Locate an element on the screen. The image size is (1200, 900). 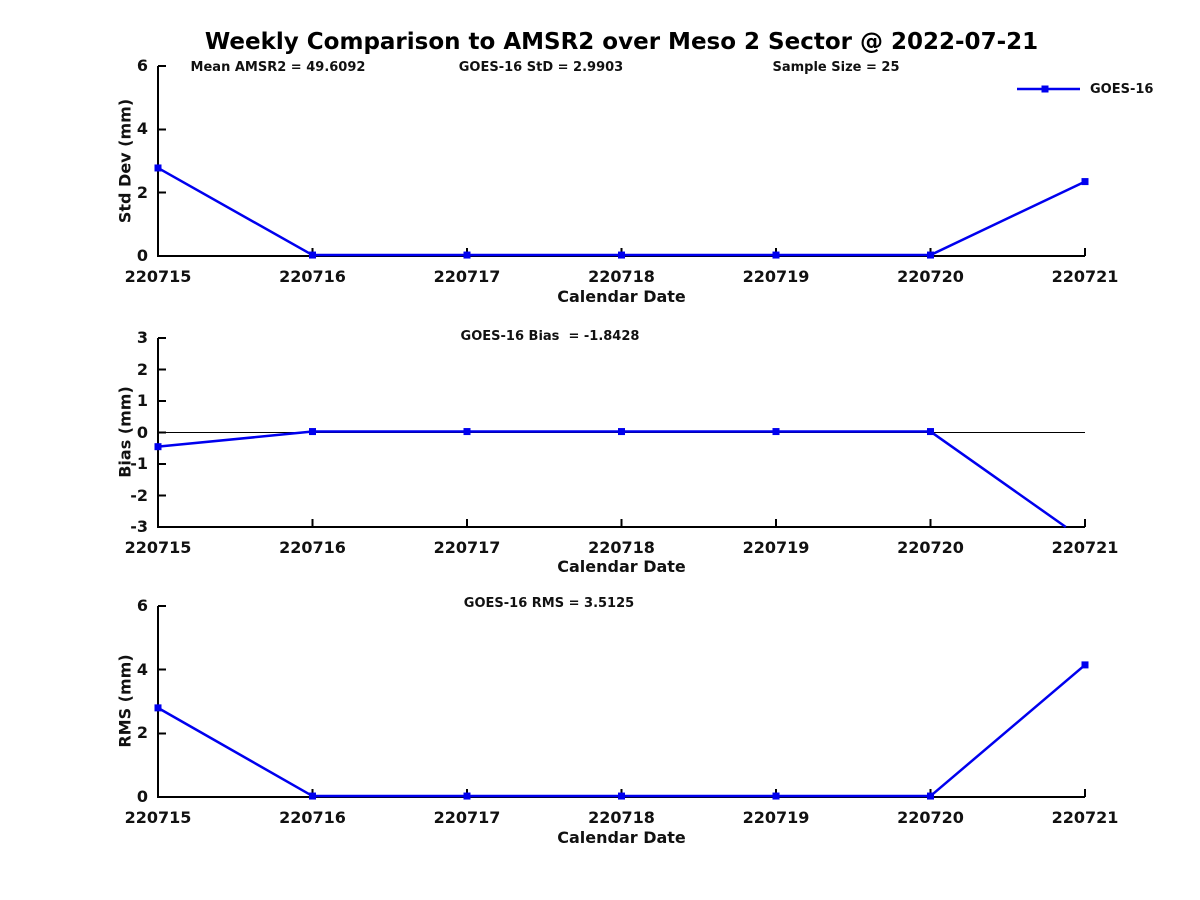
plot3-xtick-label: 220715 is located at coordinates (158, 817).